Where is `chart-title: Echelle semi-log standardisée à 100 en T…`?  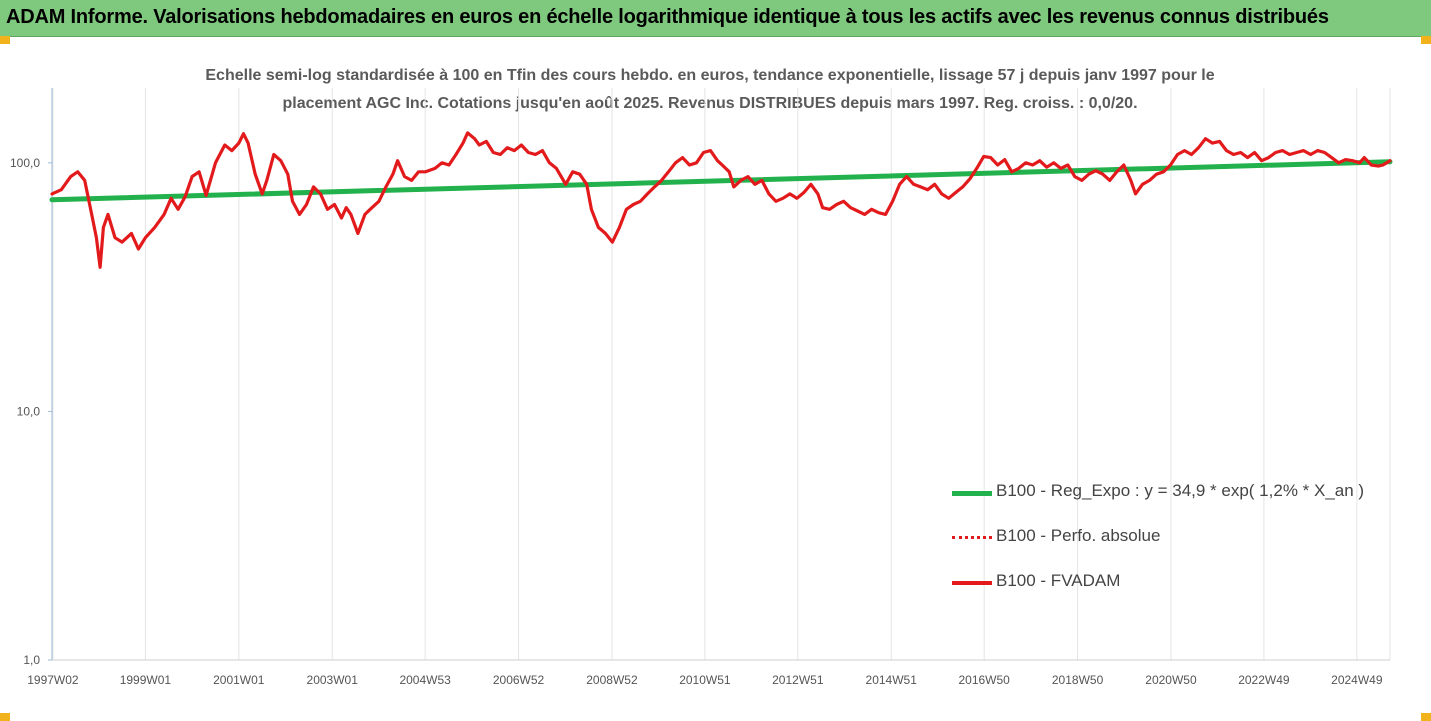
chart-title: Echelle semi-log standardisée à 100 en T… is located at coordinates (710, 90).